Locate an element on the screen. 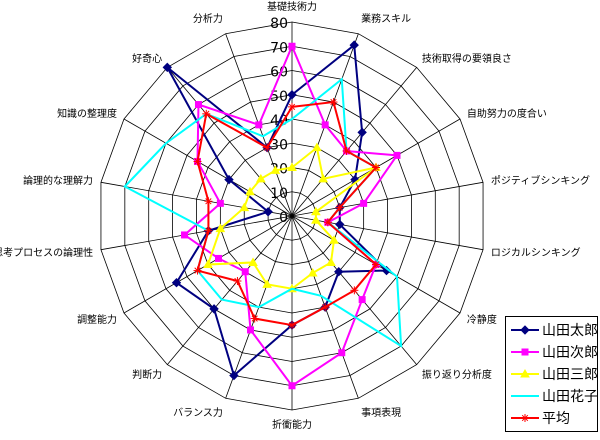  legend-label: 山田次郎 is located at coordinates (570, 353).